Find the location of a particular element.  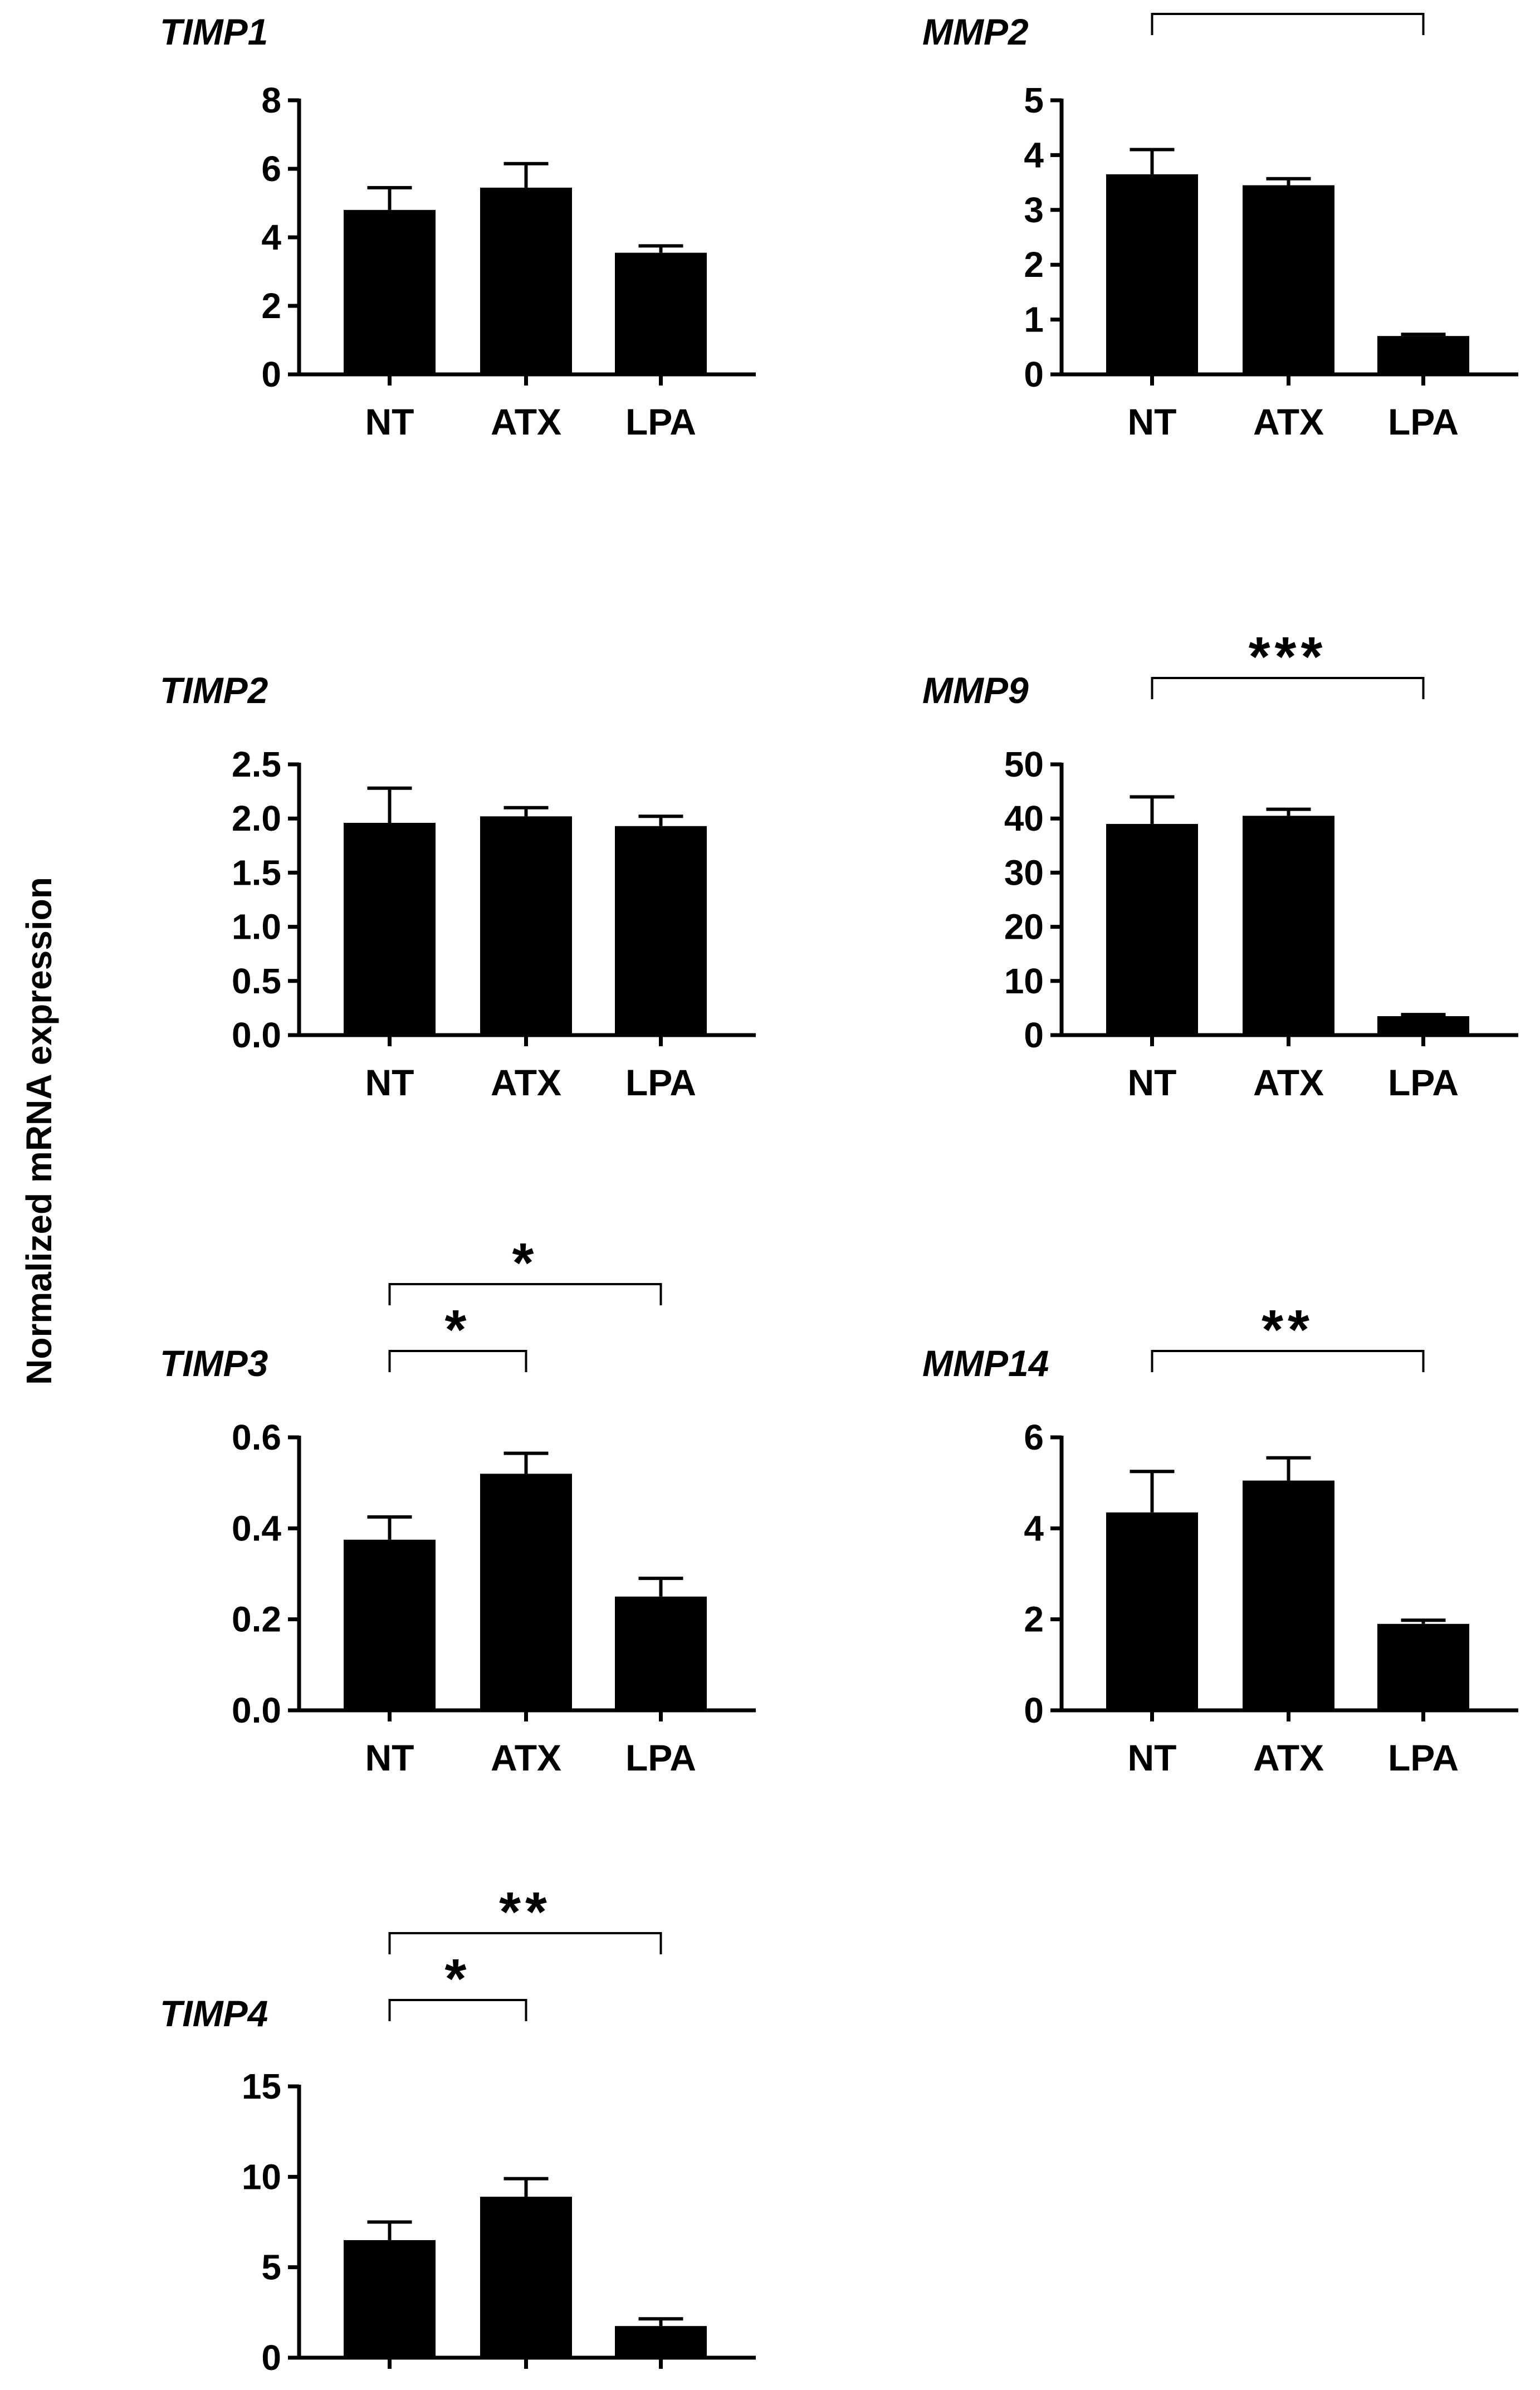

chart-mmp14-significance-label: ** is located at coordinates (1288, 1330).